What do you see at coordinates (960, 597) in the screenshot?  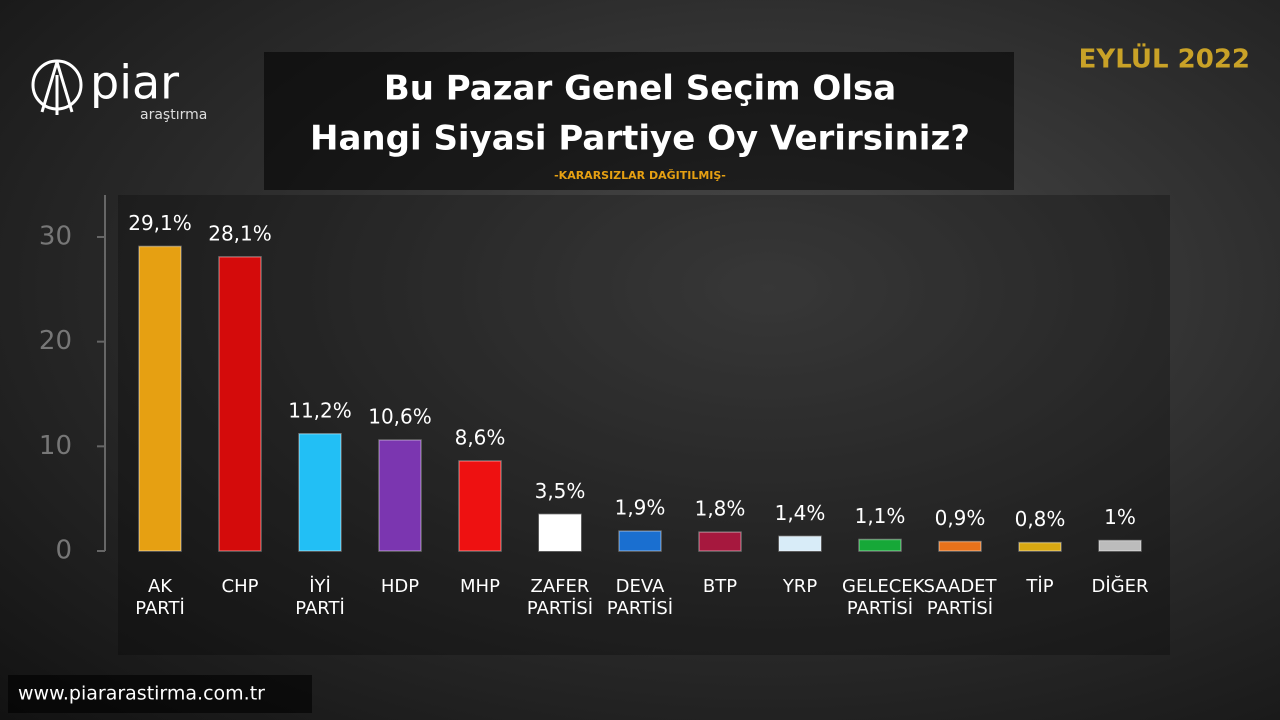 I see `x-tick-label: SAADET PARTİSİ` at bounding box center [960, 597].